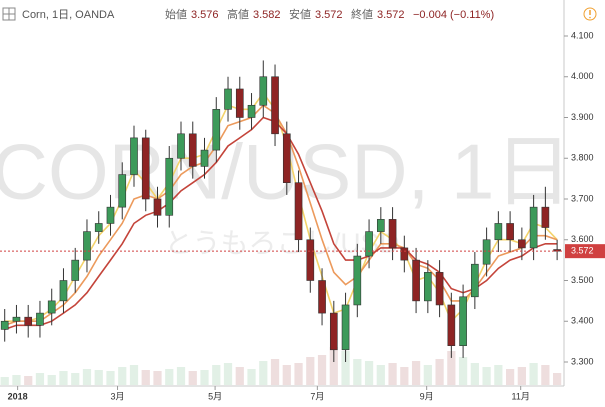 Image resolution: width=605 pixels, height=407 pixels. What do you see at coordinates (267, 15) in the screenshot?
I see `high-value: 3.582` at bounding box center [267, 15].